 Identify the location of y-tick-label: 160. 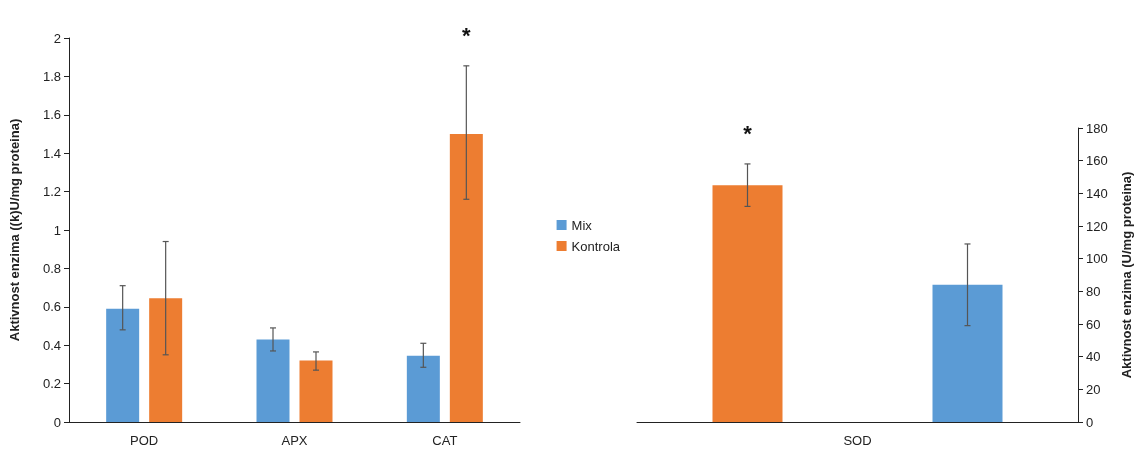
(1097, 161).